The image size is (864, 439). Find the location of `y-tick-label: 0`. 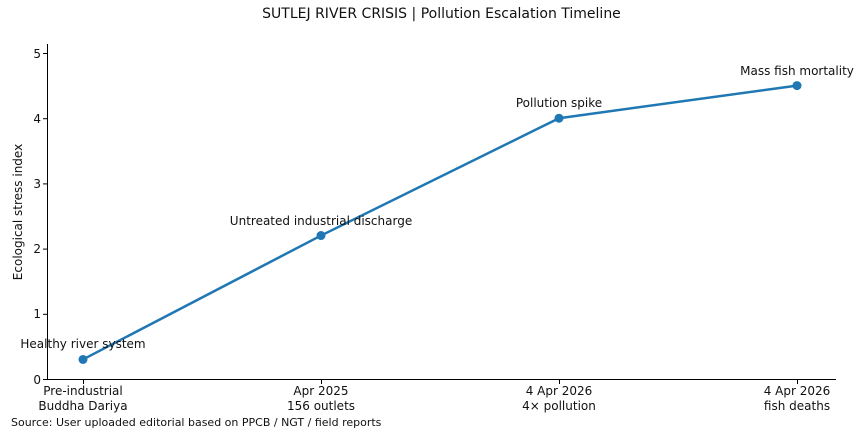

y-tick-label: 0 is located at coordinates (37, 379).